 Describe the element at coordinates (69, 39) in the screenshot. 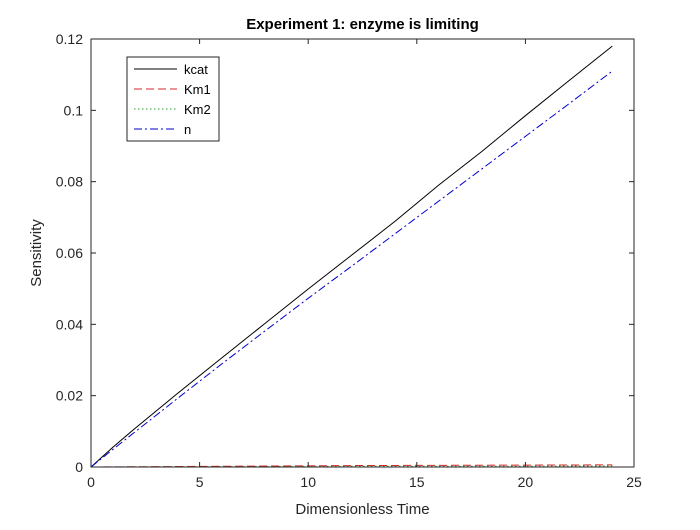

I see `y-tick-label: 0.12` at that location.